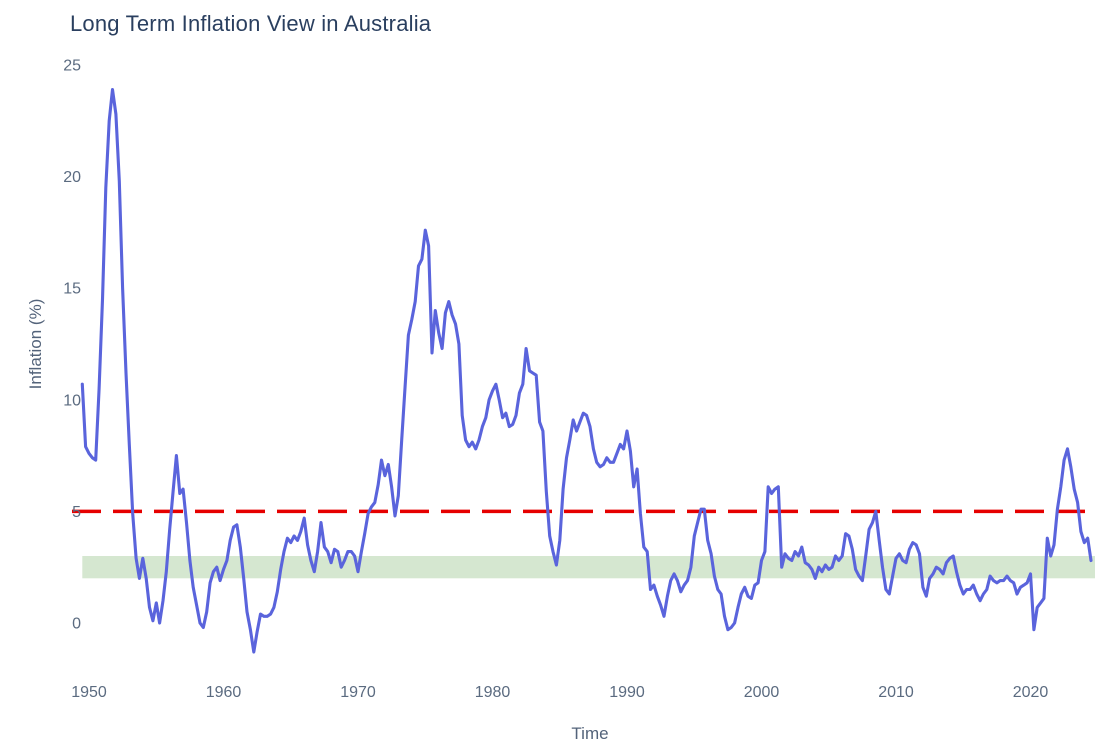 The height and width of the screenshot is (754, 1116). Describe the element at coordinates (1031, 692) in the screenshot. I see `x-tick-label: 2020` at that location.